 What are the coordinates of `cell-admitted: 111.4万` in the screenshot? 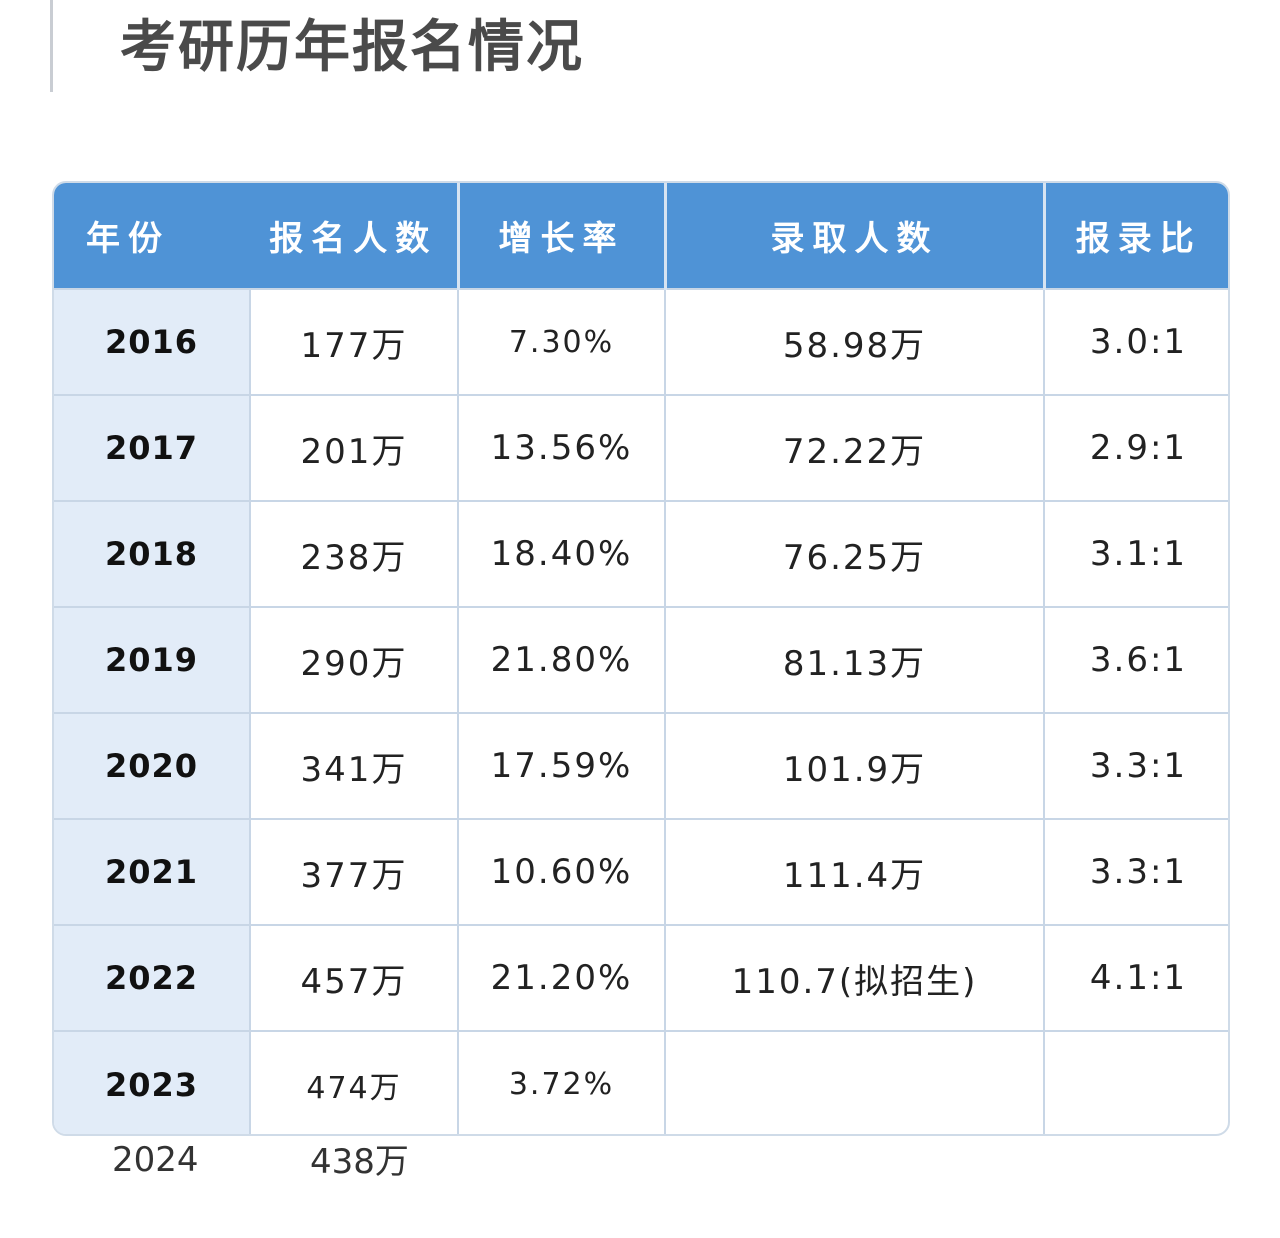 It's located at (855, 871).